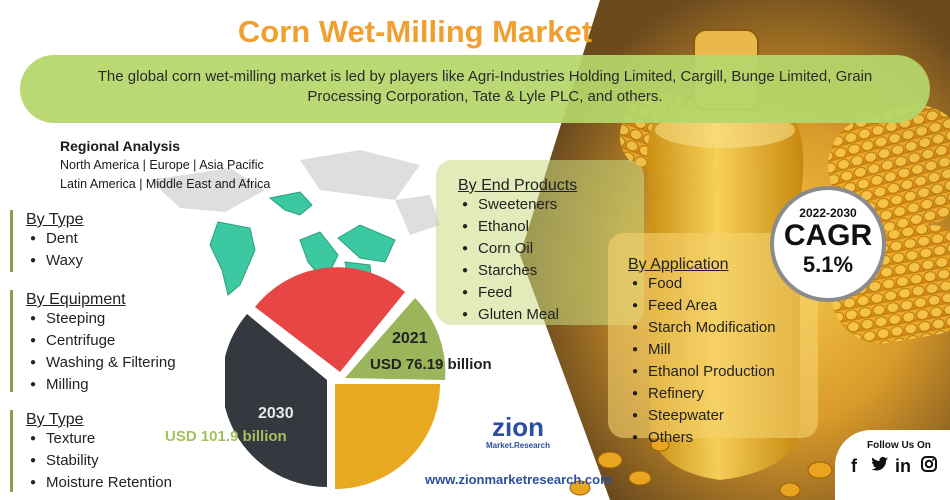  Describe the element at coordinates (723, 439) in the screenshot. I see `application-item: Others` at that location.